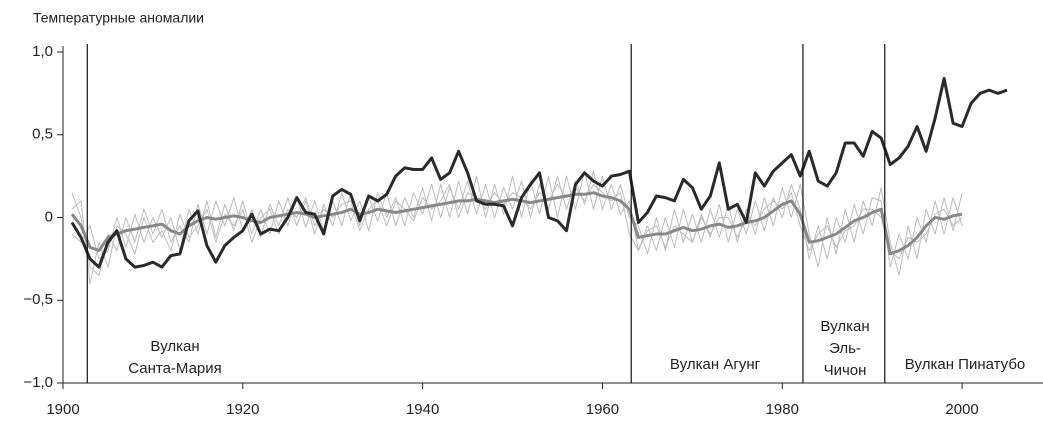 The image size is (1043, 425). Describe the element at coordinates (38, 382) in the screenshot. I see `y-tick-label: −1,0` at that location.